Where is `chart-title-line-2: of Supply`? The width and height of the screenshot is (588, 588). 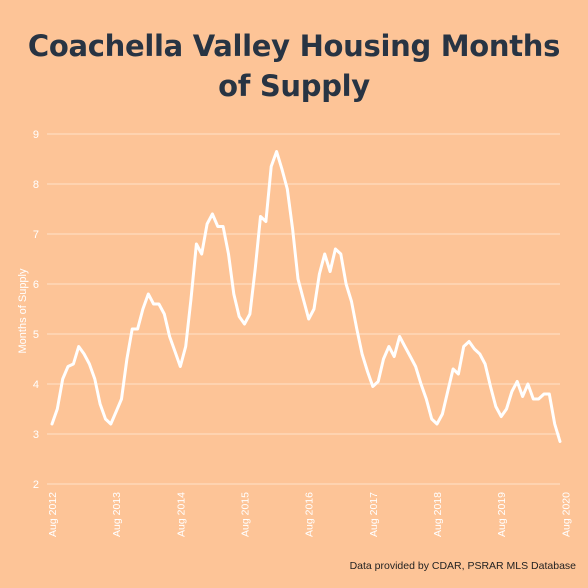
chart-title-line-2: of Supply is located at coordinates (294, 86).